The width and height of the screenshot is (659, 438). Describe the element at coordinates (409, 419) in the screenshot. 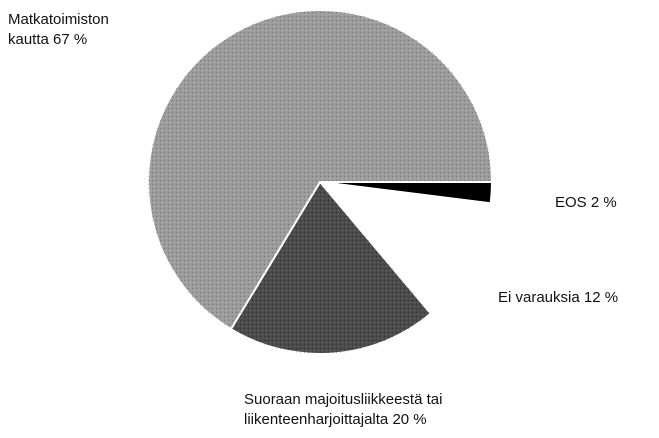

I see `value-label: 20 %` at that location.